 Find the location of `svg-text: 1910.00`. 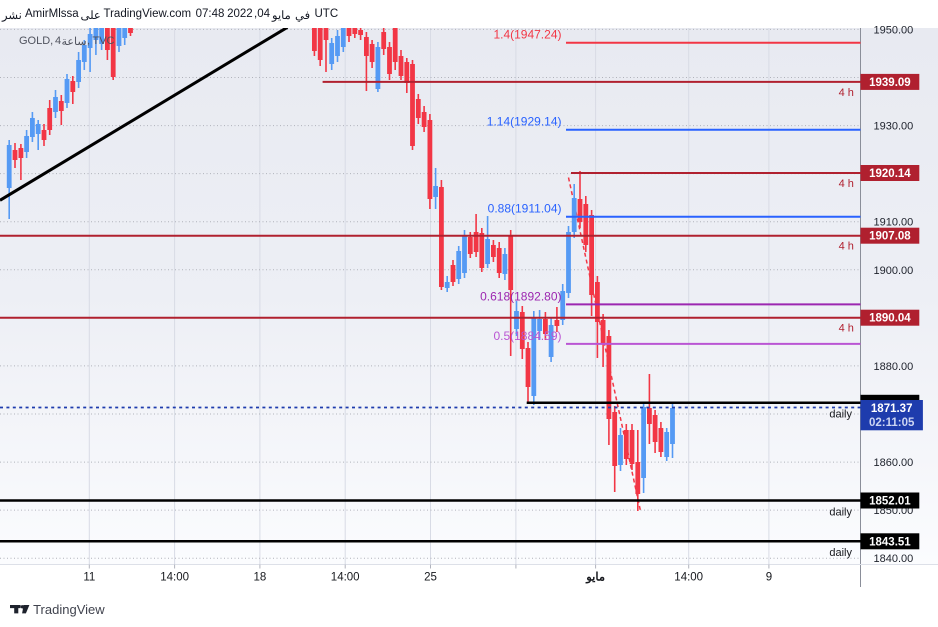

svg-text: 1910.00 is located at coordinates (894, 223).